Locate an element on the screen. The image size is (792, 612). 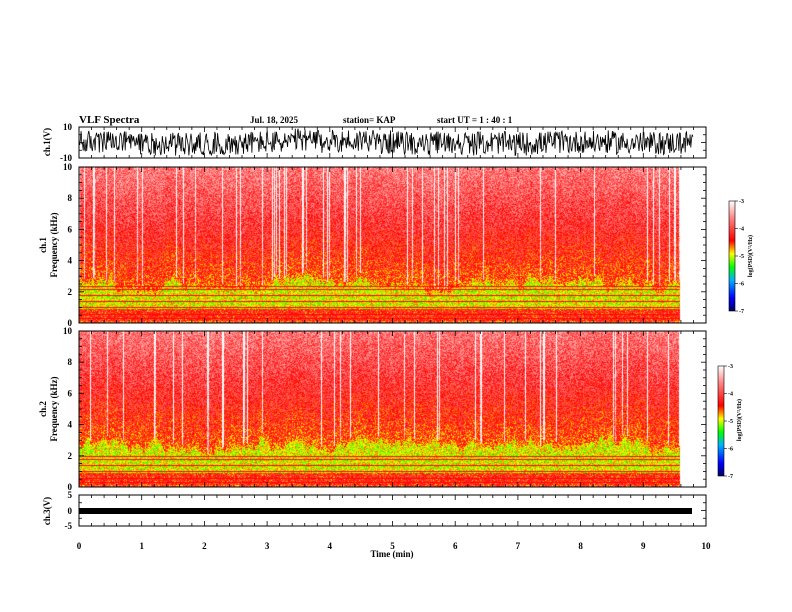
ch1-ytick-top: 10 is located at coordinates (68, 127).